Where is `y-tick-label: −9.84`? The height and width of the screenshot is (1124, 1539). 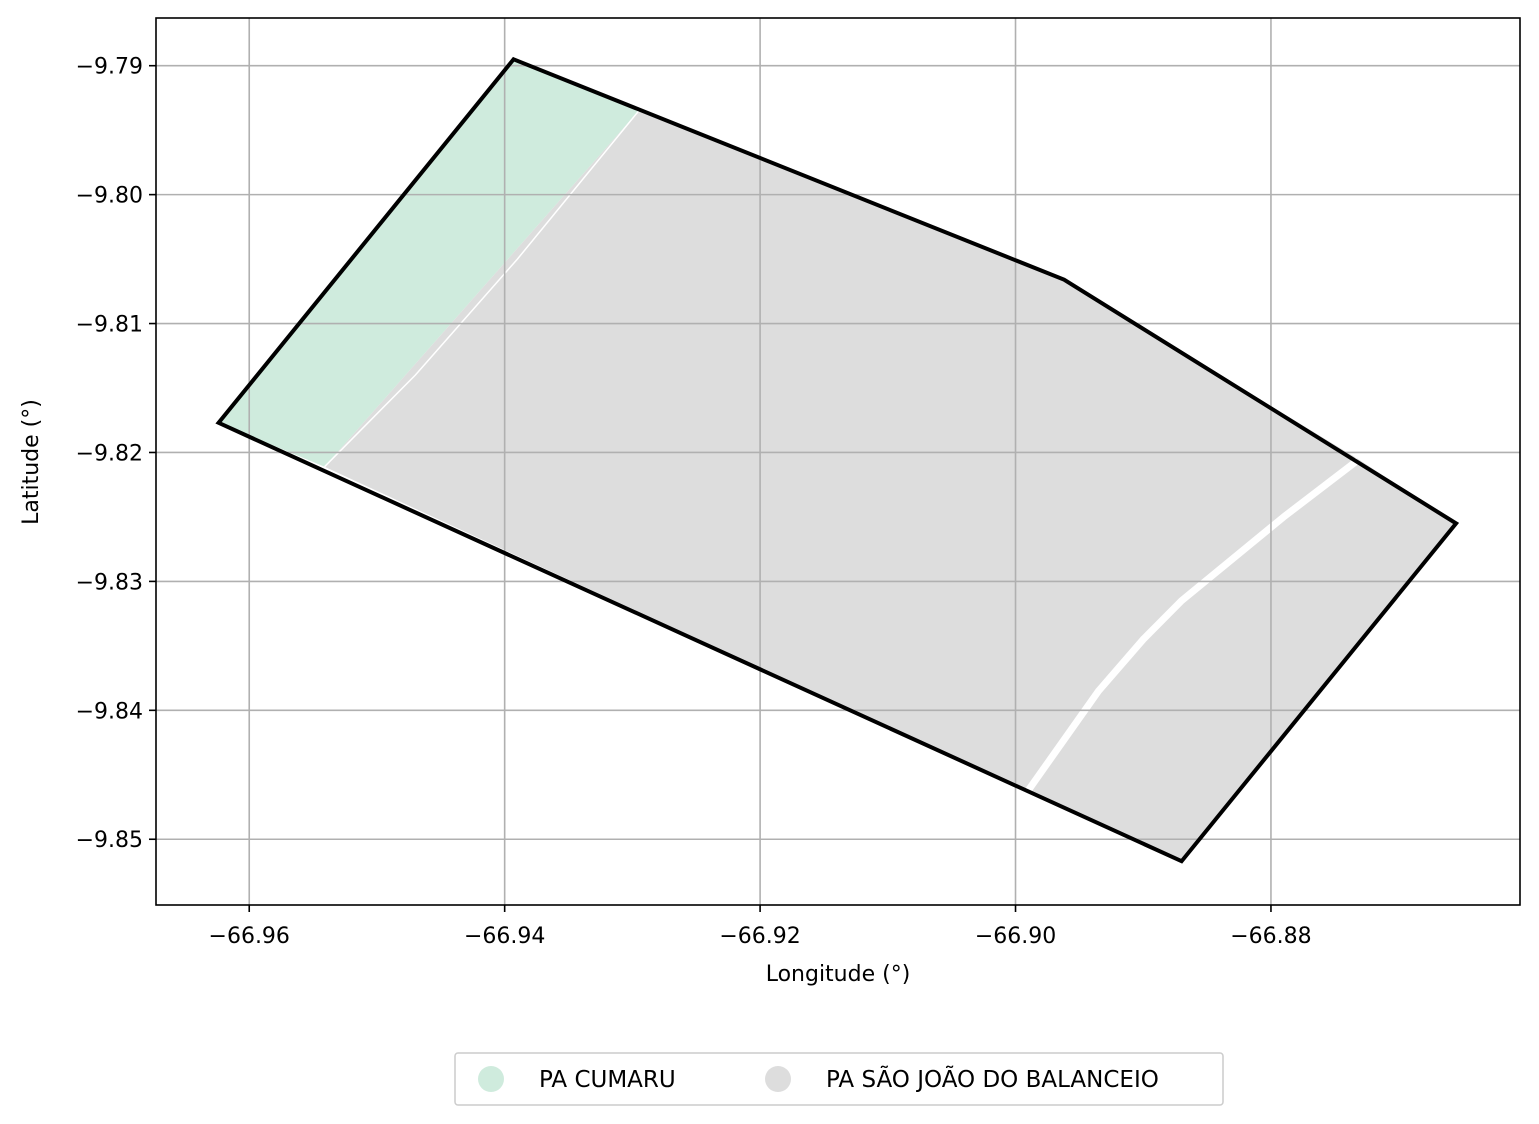 y-tick-label: −9.84 is located at coordinates (109, 711).